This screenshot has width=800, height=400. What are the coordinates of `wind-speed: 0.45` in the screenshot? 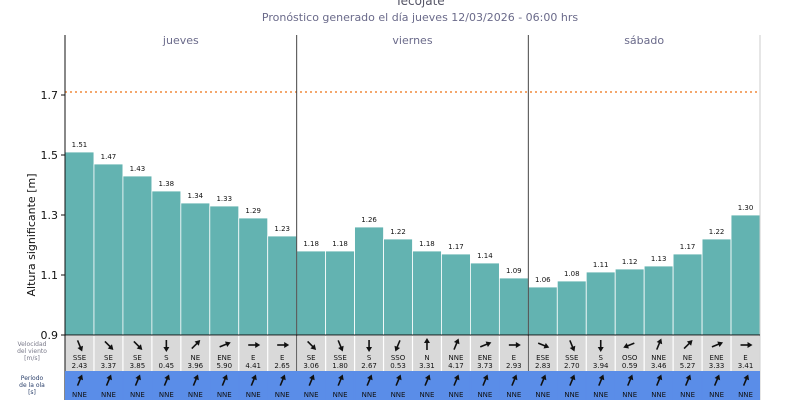 It's located at (167, 366).